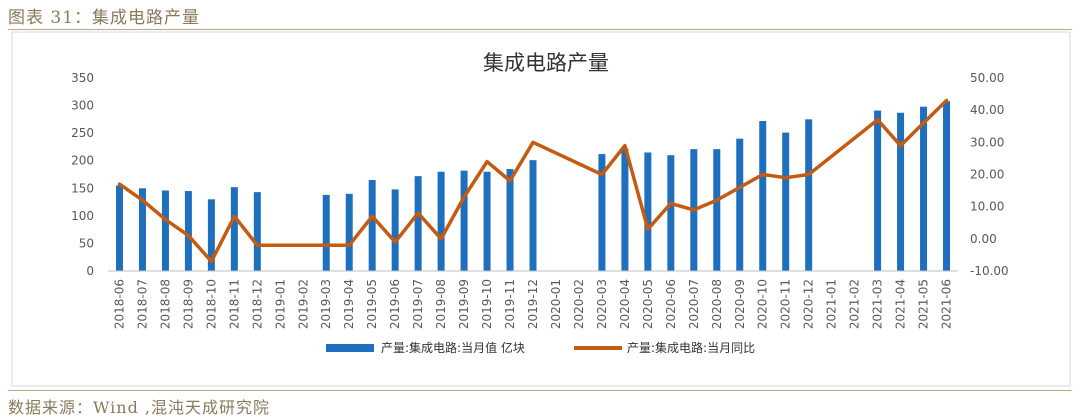  What do you see at coordinates (82, 106) in the screenshot?
I see `left-tick-label: 300` at bounding box center [82, 106].